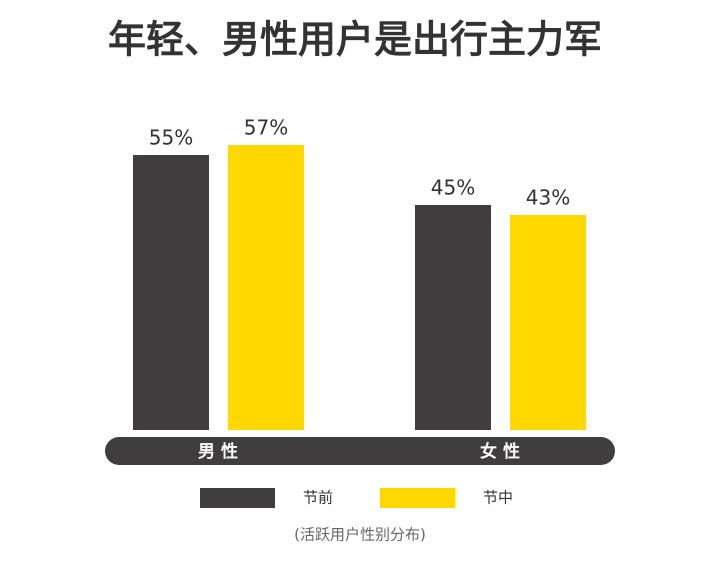  What do you see at coordinates (266, 128) in the screenshot?
I see `value-label: 57%` at bounding box center [266, 128].